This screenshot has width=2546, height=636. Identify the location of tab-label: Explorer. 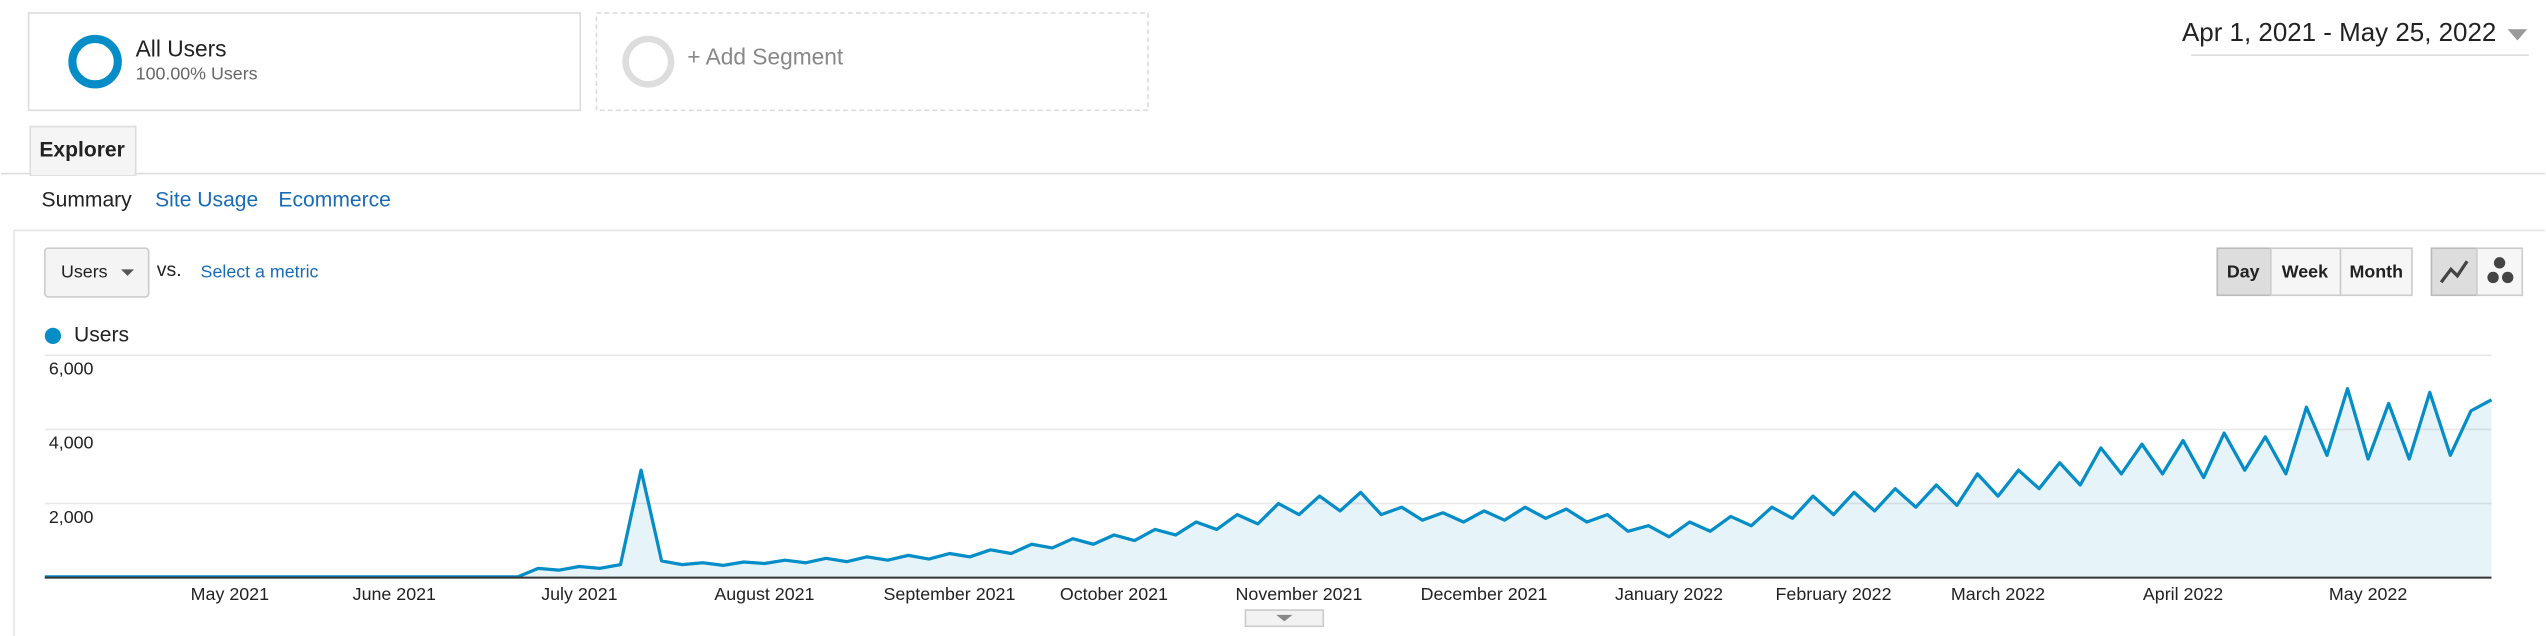
(82, 149).